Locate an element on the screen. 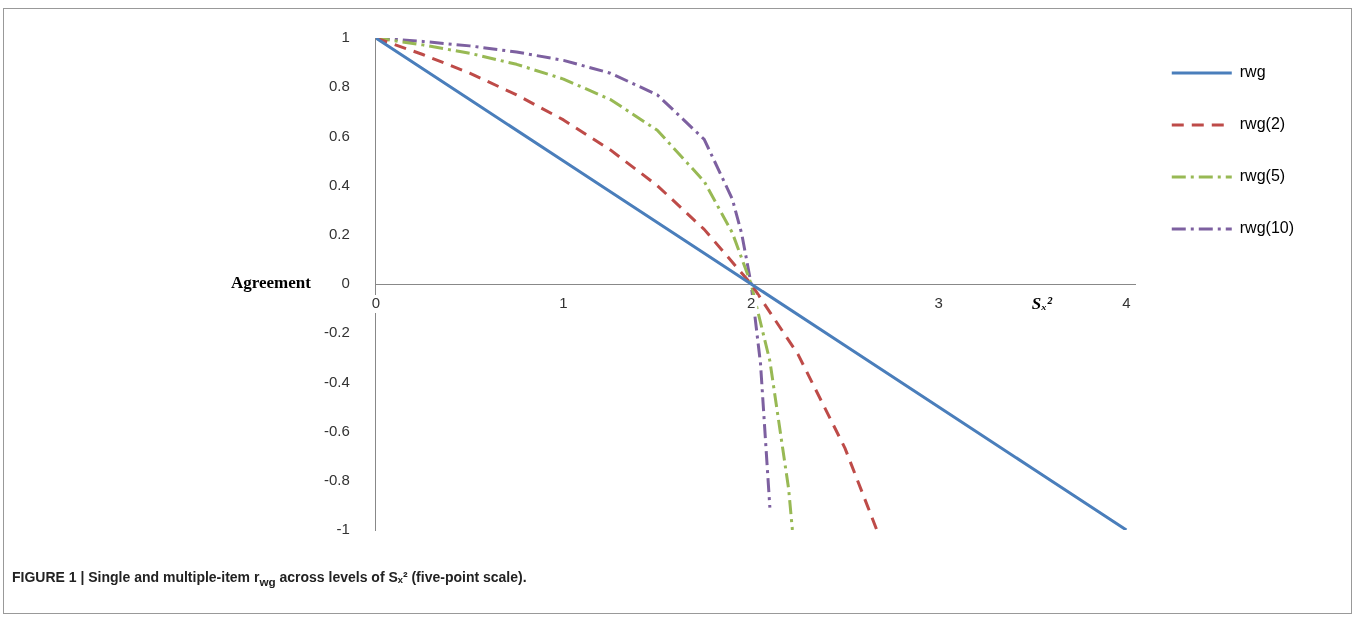 This screenshot has width=1357, height=619. y-tick-label: -0.2 is located at coordinates (336, 332).